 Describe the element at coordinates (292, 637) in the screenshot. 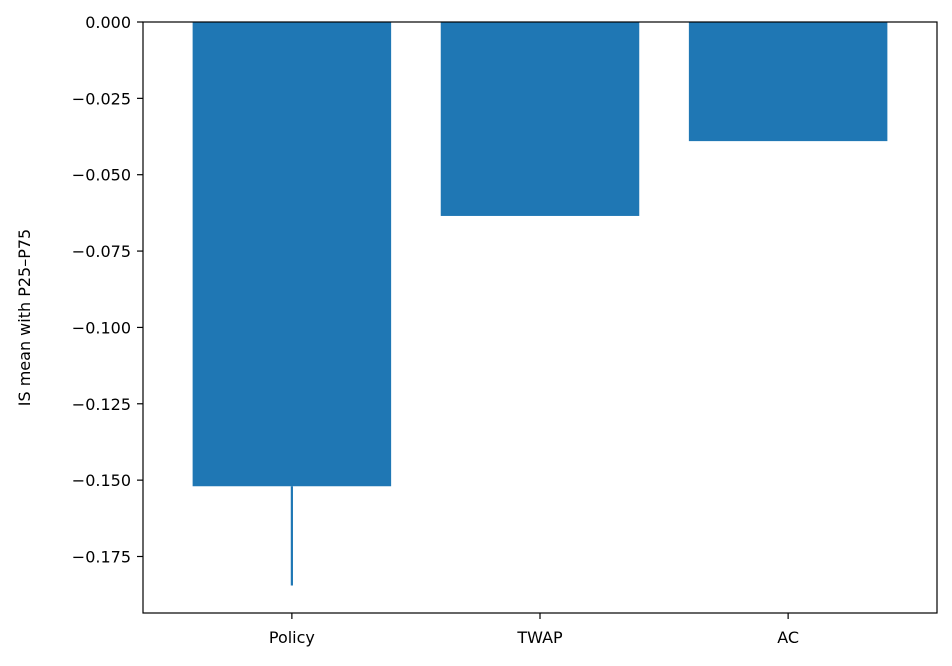

I see `x-tick-label-policy: Policy` at that location.